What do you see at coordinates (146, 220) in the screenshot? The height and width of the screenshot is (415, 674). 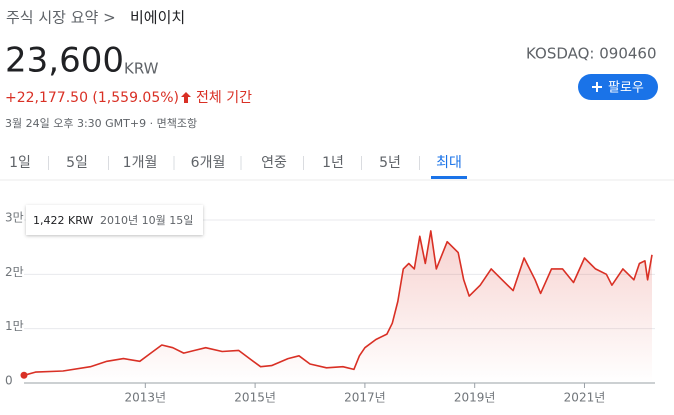 I see `tooltip-date: 2010년 10월 15일` at bounding box center [146, 220].